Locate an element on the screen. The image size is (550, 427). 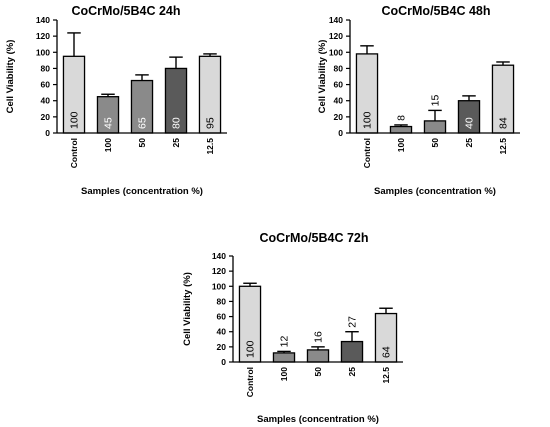
chart-title: CoCrMo/5B4C 72h is located at coordinates (313, 238).